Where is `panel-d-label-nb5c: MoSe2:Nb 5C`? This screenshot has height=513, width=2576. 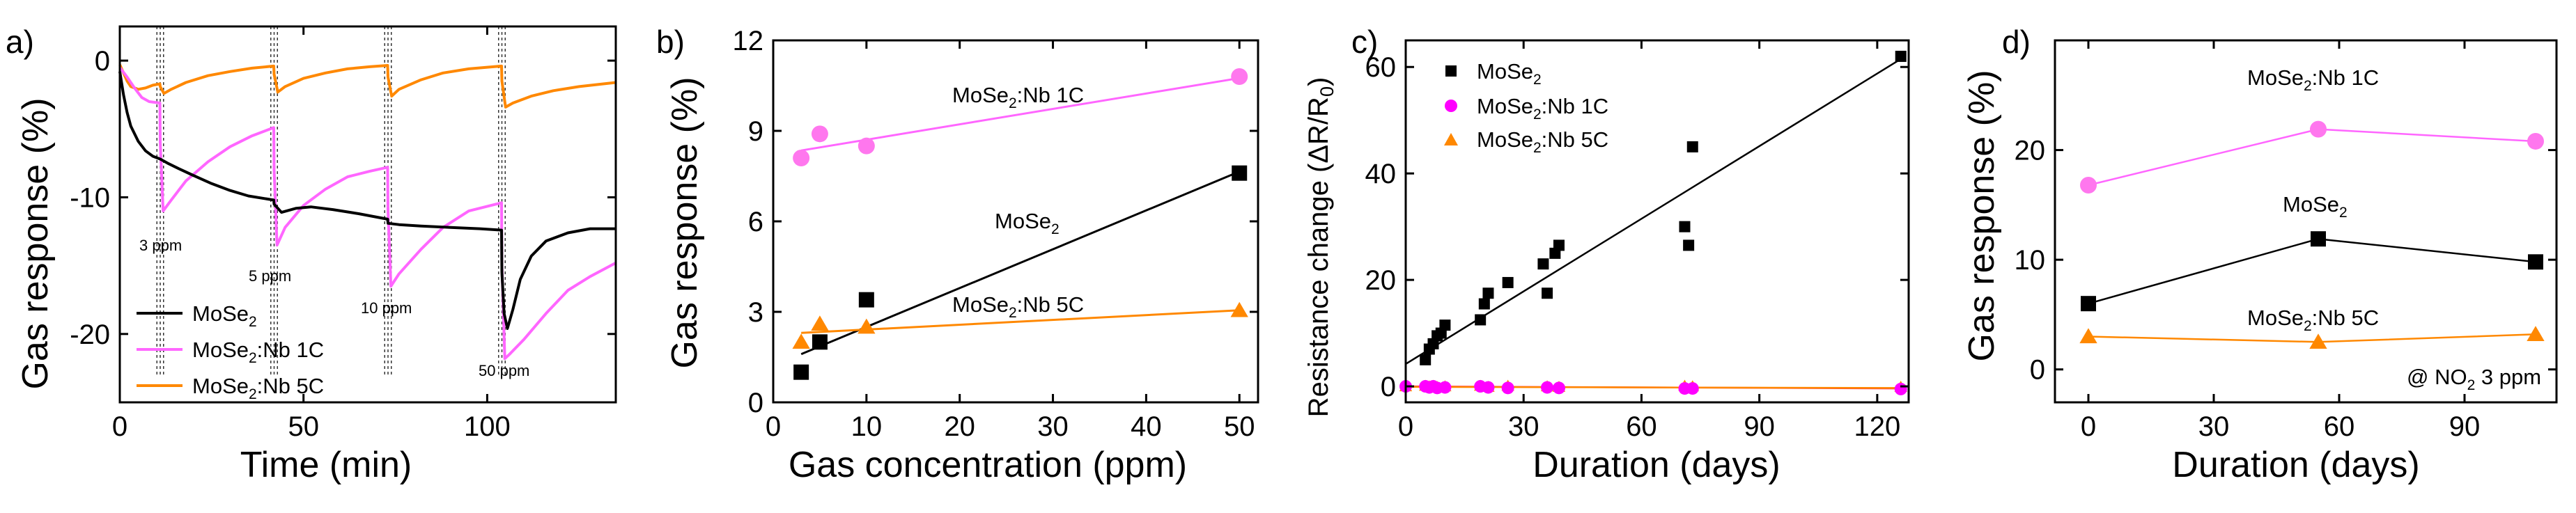
panel-d-label-nb5c: MoSe2:Nb 5C is located at coordinates (2313, 320).